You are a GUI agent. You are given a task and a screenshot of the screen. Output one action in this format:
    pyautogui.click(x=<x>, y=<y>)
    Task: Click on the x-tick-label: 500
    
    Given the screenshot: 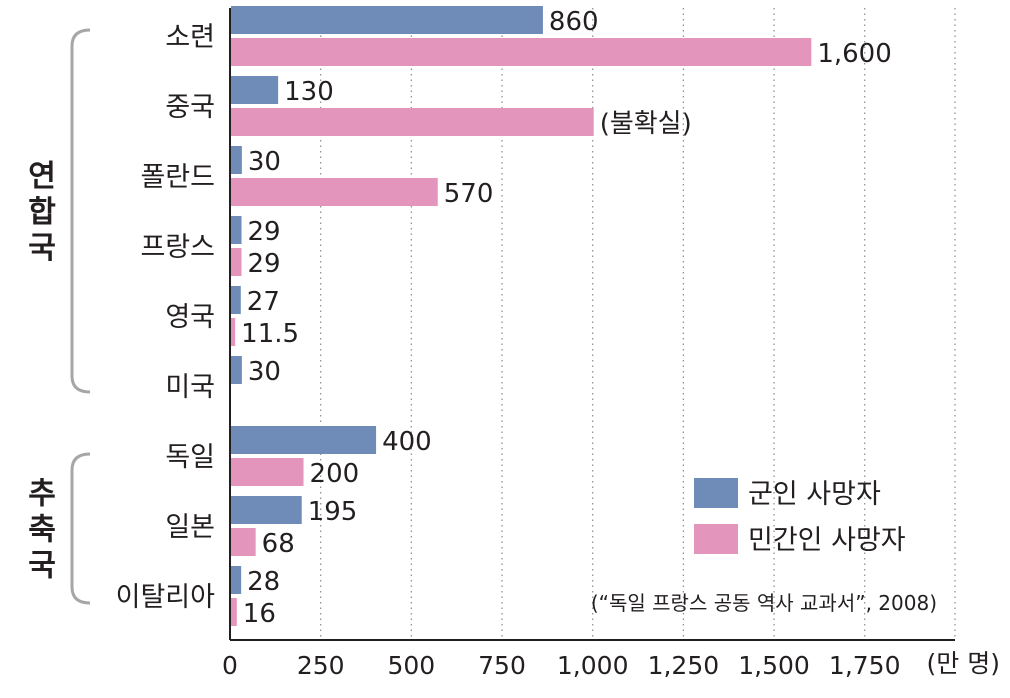 What is the action you would take?
    pyautogui.click(x=411, y=665)
    